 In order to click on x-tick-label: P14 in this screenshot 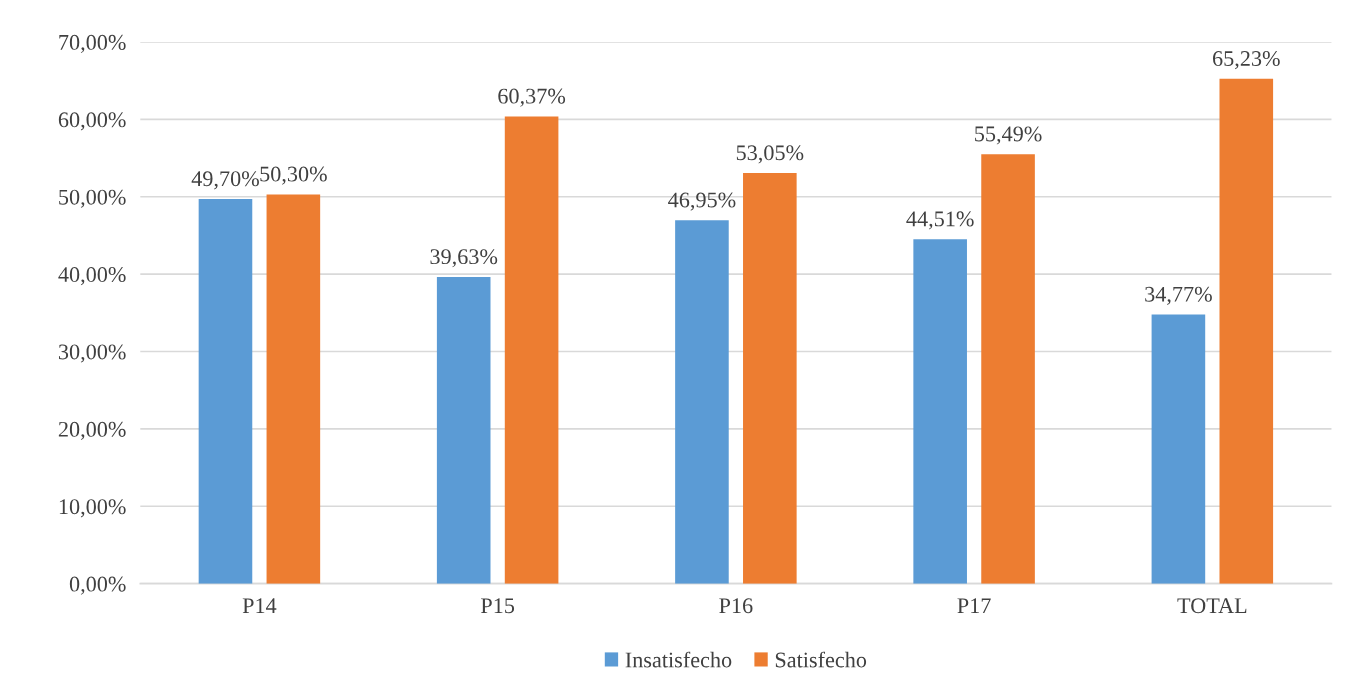, I will do `click(259, 605)`.